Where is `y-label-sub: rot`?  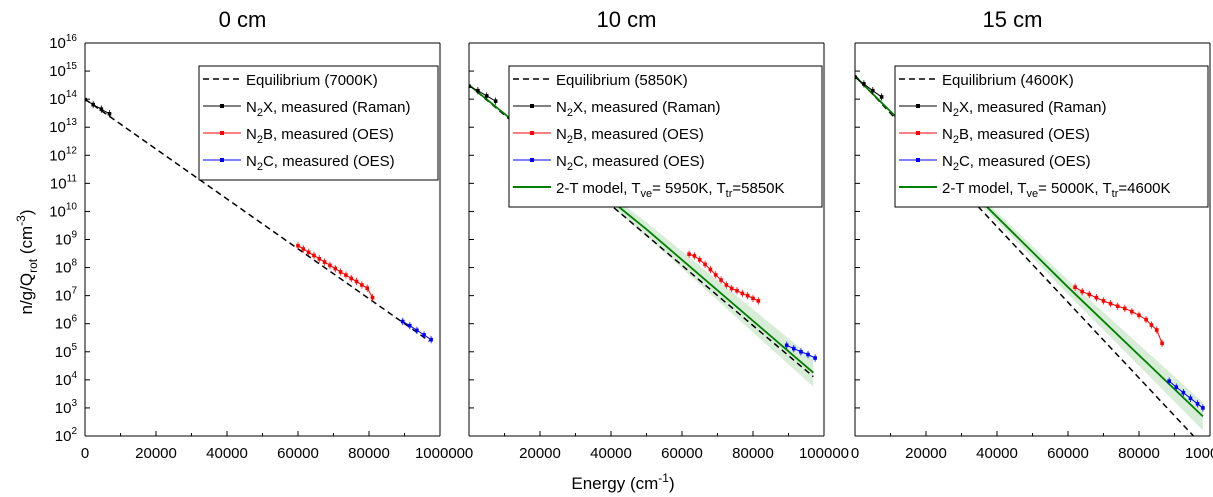 y-label-sub: rot is located at coordinates (33, 265).